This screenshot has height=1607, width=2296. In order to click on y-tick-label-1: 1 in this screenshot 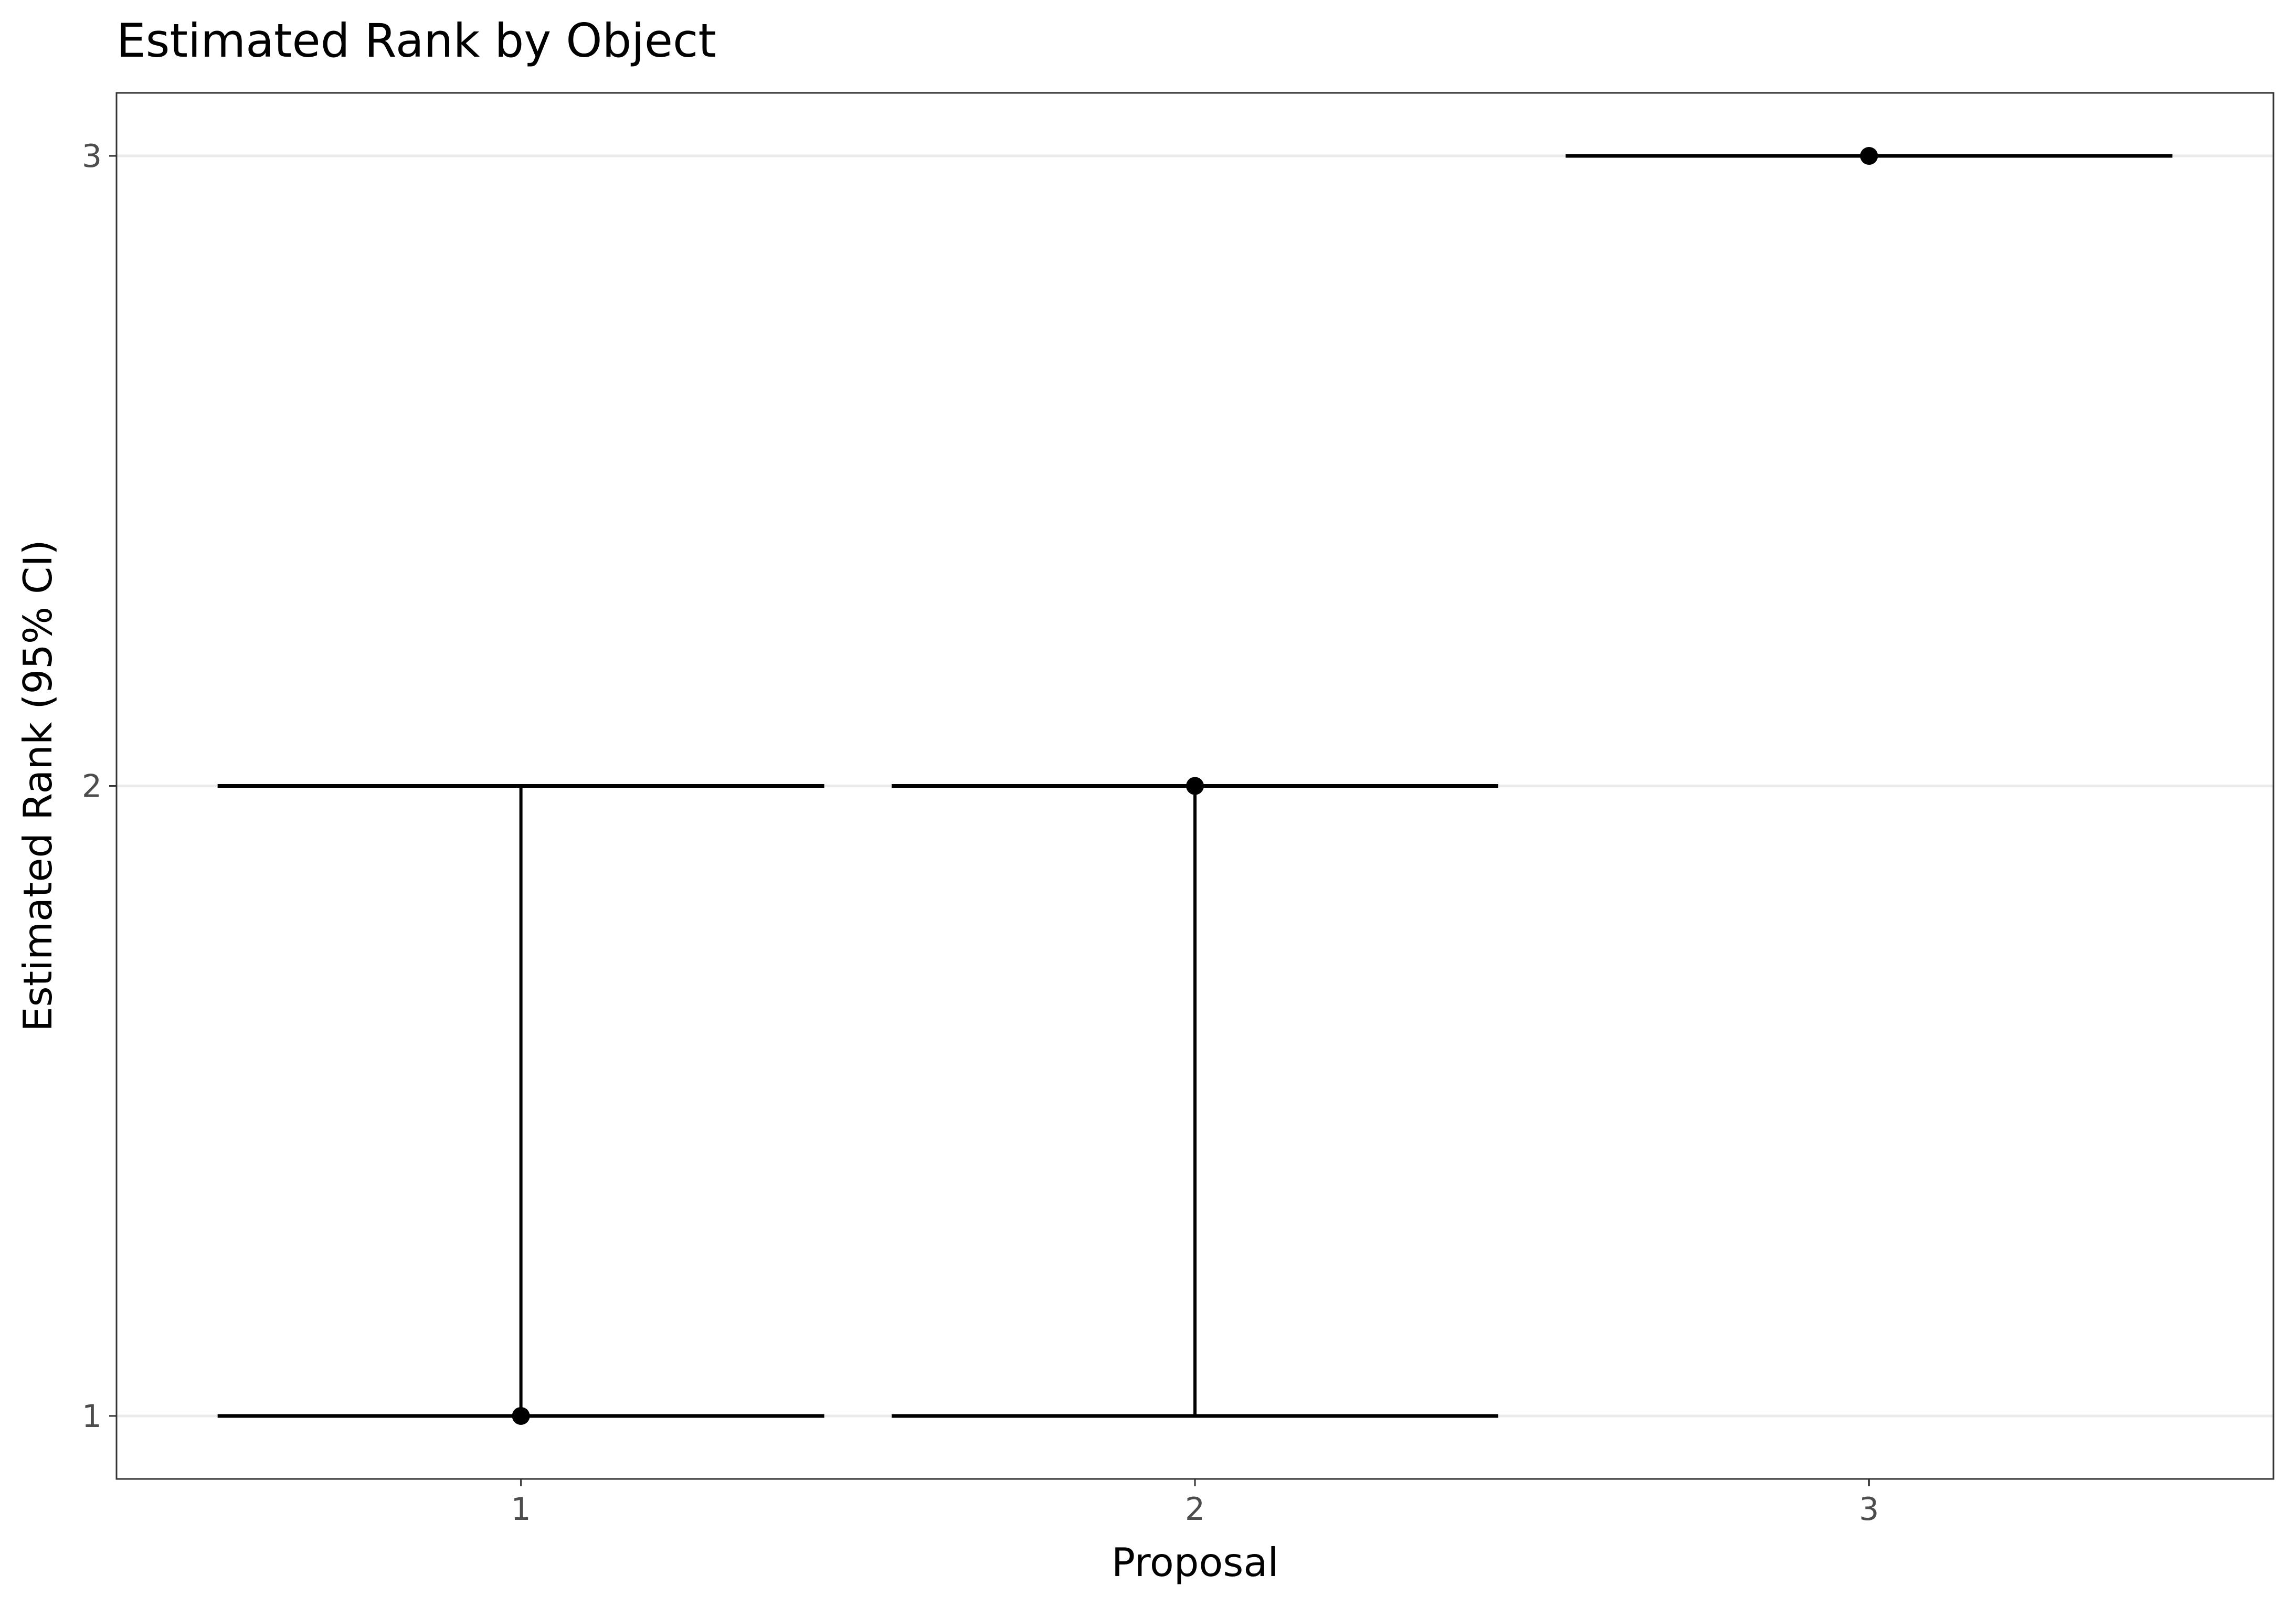, I will do `click(92, 1416)`.